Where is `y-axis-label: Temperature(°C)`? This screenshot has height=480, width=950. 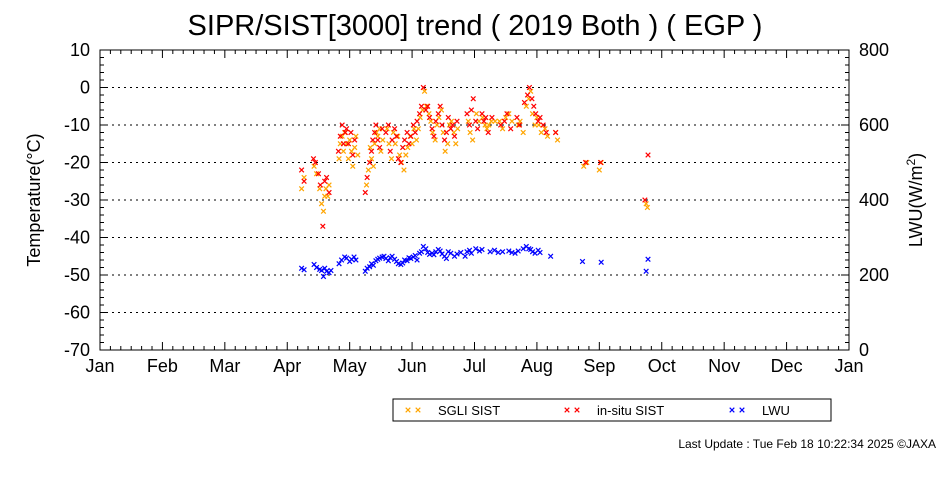
y-axis-label: Temperature(°C) is located at coordinates (34, 199).